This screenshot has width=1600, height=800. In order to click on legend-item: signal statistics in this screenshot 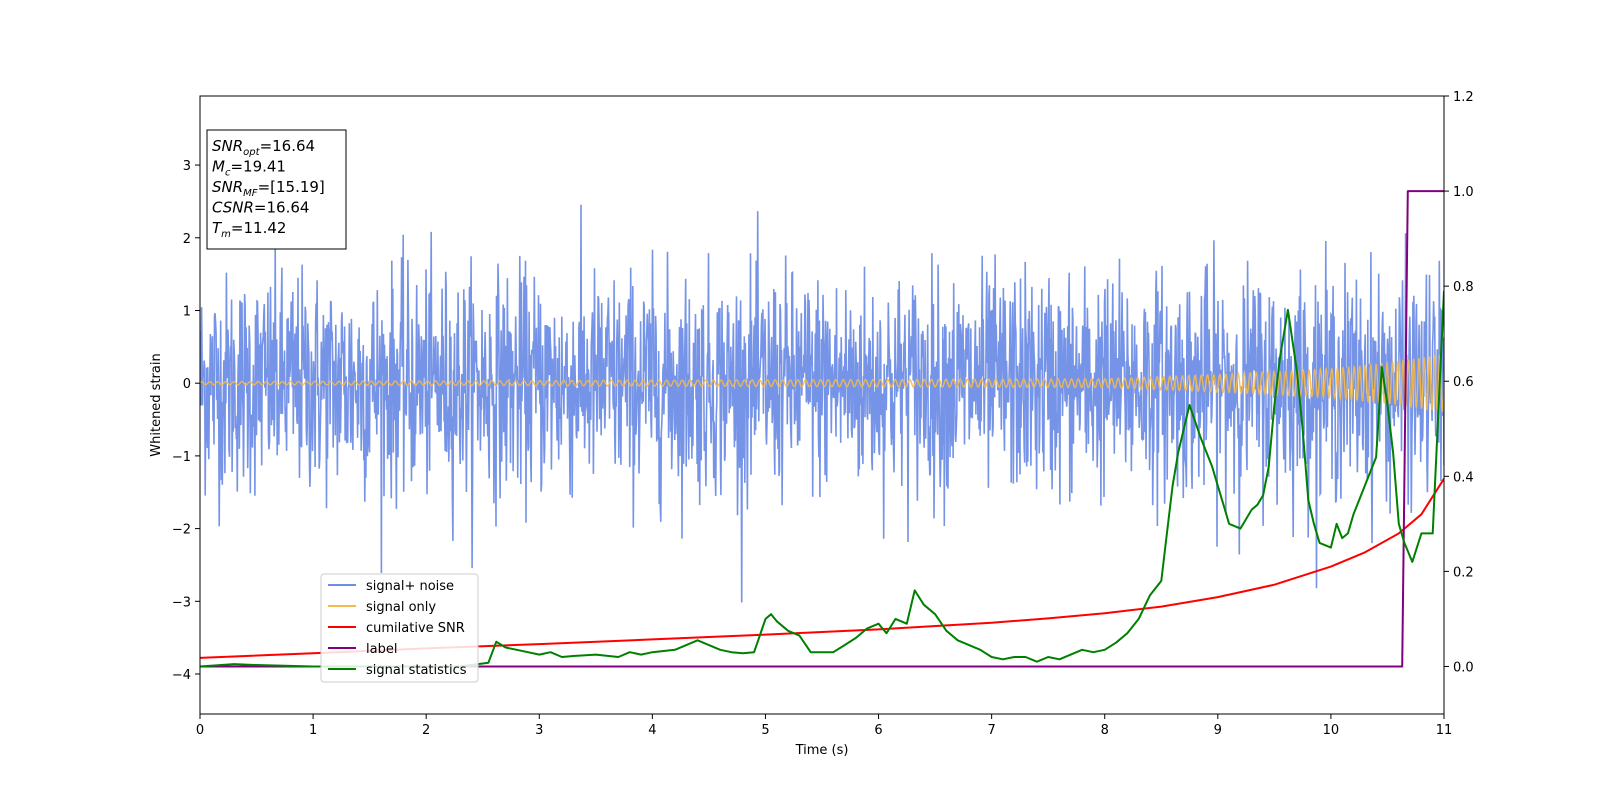, I will do `click(397, 670)`.